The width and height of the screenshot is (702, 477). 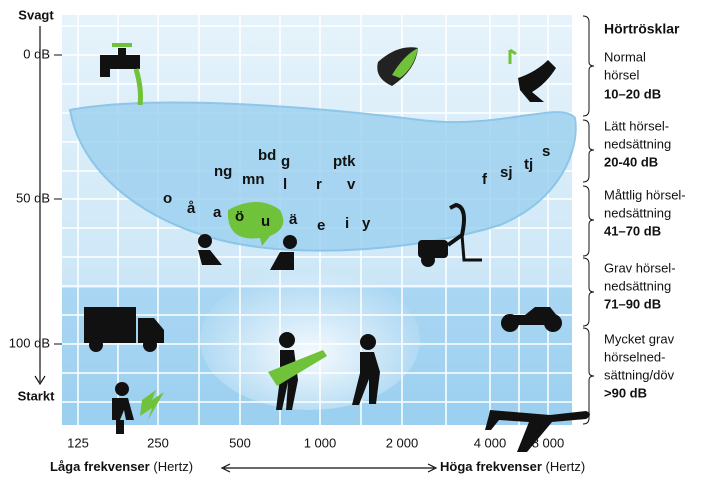 I want to click on x-tick-label: 8 000, so click(x=548, y=442).